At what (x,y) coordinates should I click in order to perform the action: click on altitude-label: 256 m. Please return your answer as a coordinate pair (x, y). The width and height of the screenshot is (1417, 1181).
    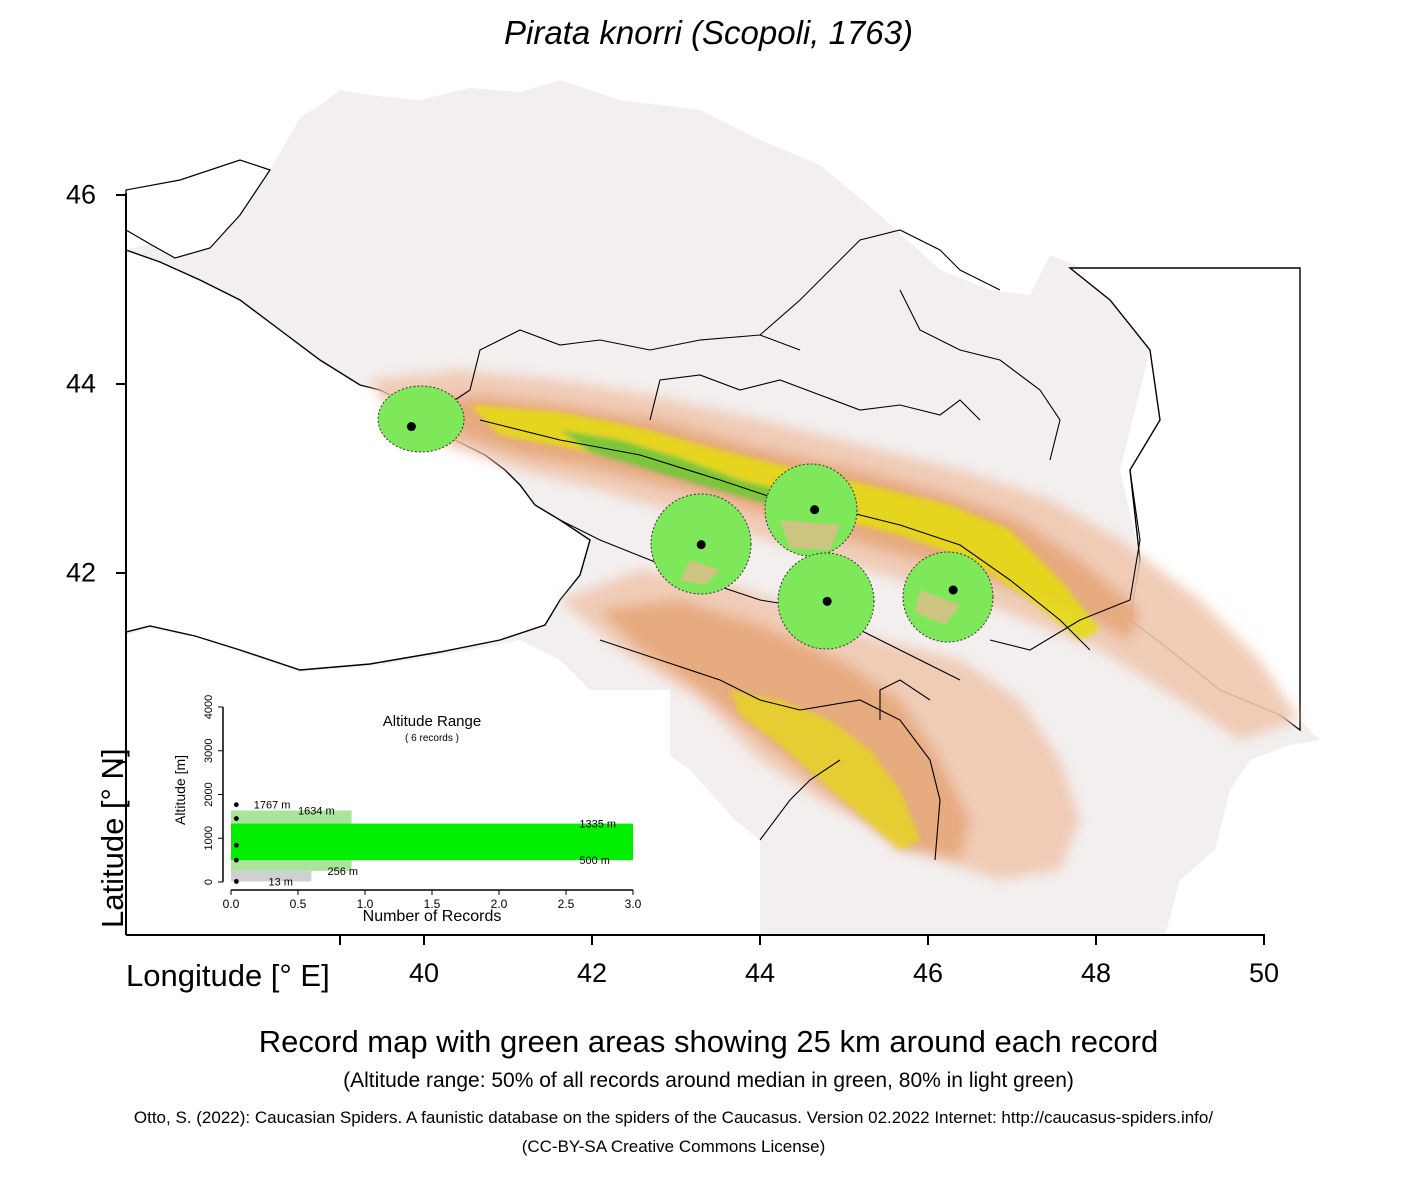
    Looking at the image, I should click on (342, 872).